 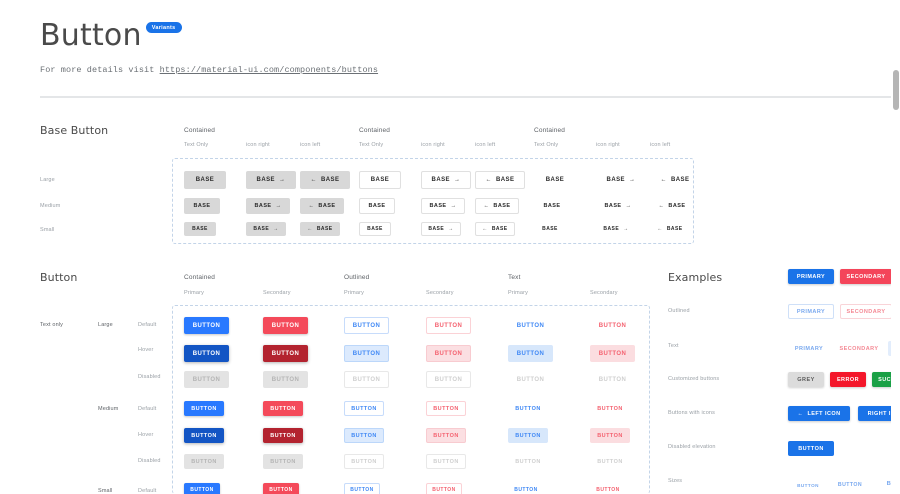 What do you see at coordinates (258, 145) in the screenshot?
I see `base-col-0-1: icon right` at bounding box center [258, 145].